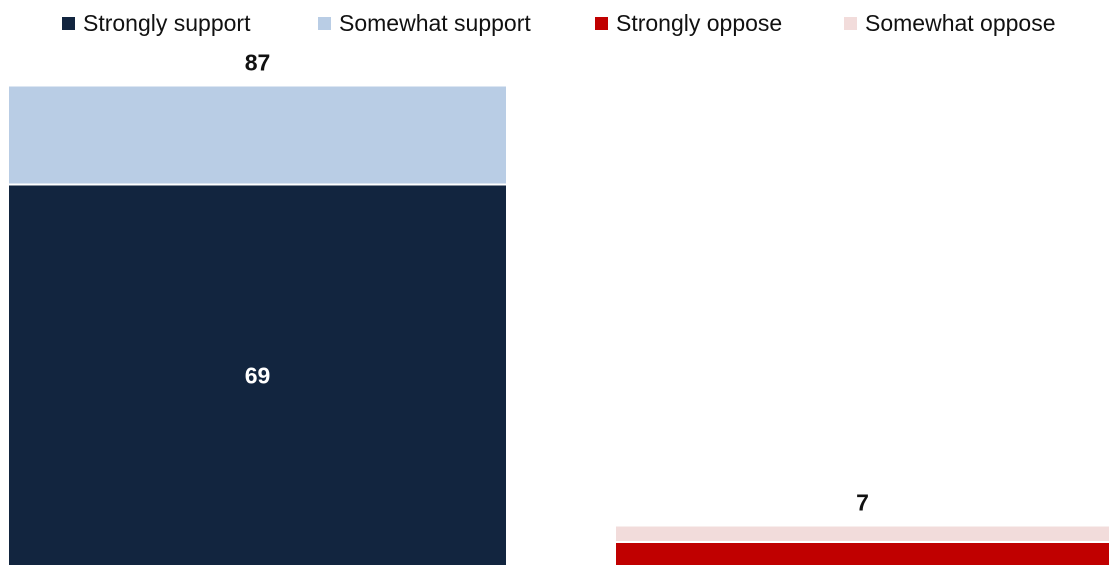  Describe the element at coordinates (862, 503) in the screenshot. I see `bar-total-label: 7` at that location.